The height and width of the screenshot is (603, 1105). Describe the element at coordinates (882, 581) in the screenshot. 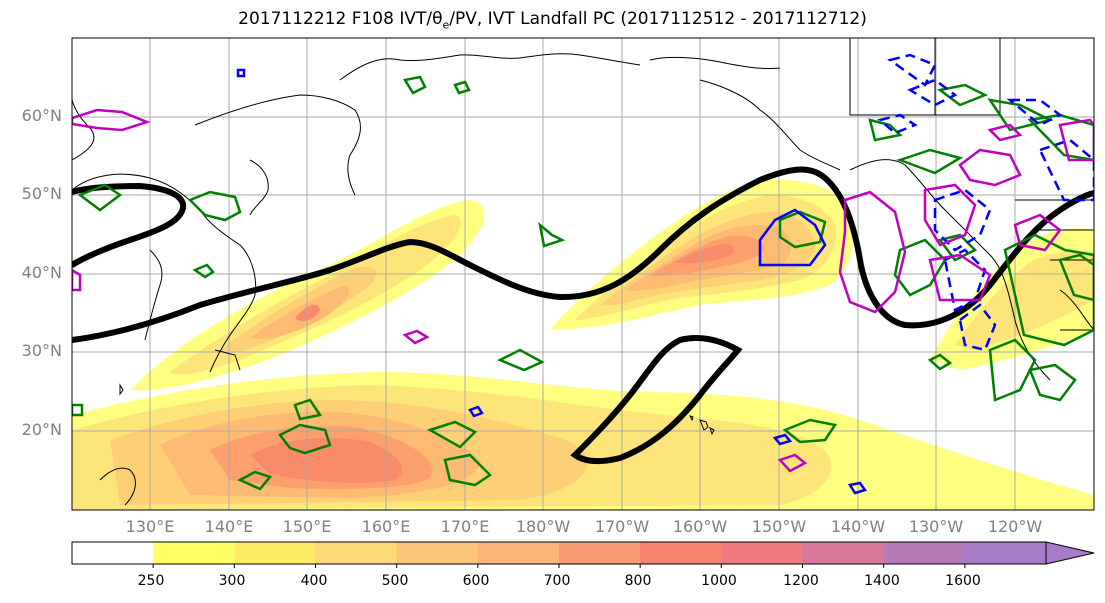

I see `colorbar-tick-1400: 1400` at that location.